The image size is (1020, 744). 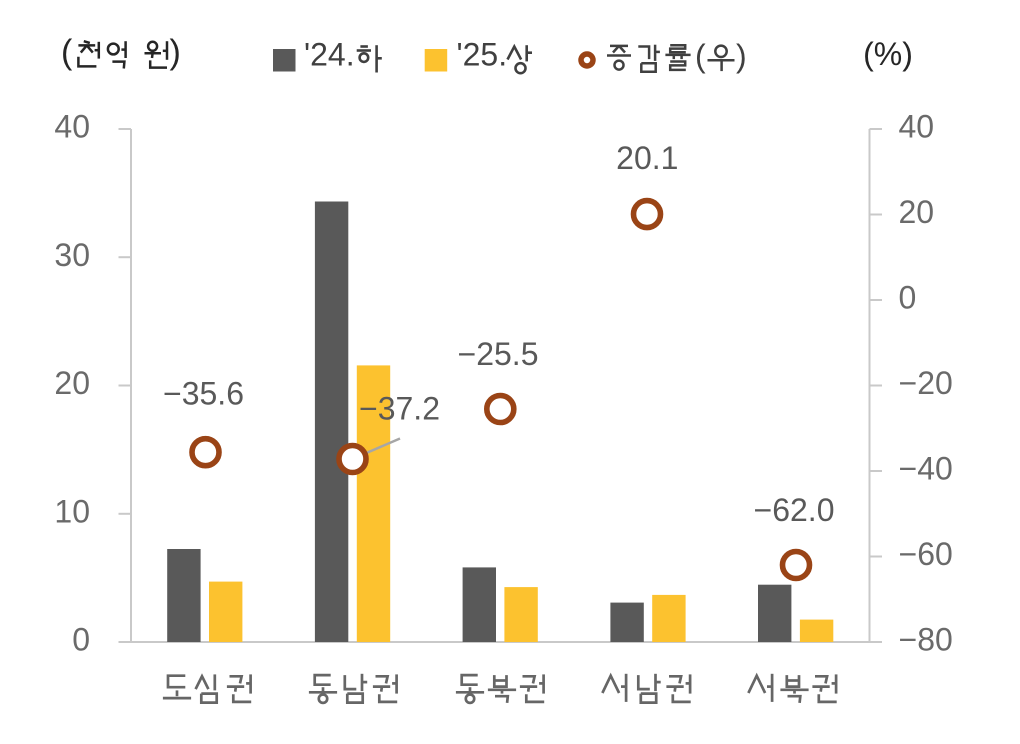 What do you see at coordinates (926, 383) in the screenshot?
I see `svg-text: −20` at bounding box center [926, 383].